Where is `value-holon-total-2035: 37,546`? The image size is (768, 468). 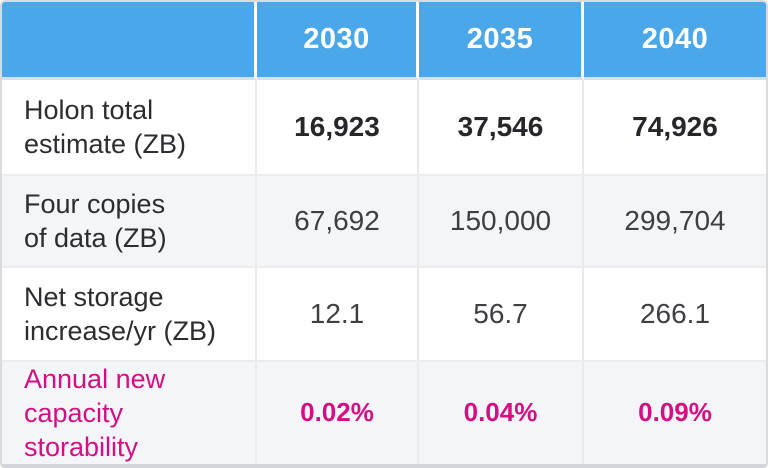
value-holon-total-2035: 37,546 is located at coordinates (501, 127).